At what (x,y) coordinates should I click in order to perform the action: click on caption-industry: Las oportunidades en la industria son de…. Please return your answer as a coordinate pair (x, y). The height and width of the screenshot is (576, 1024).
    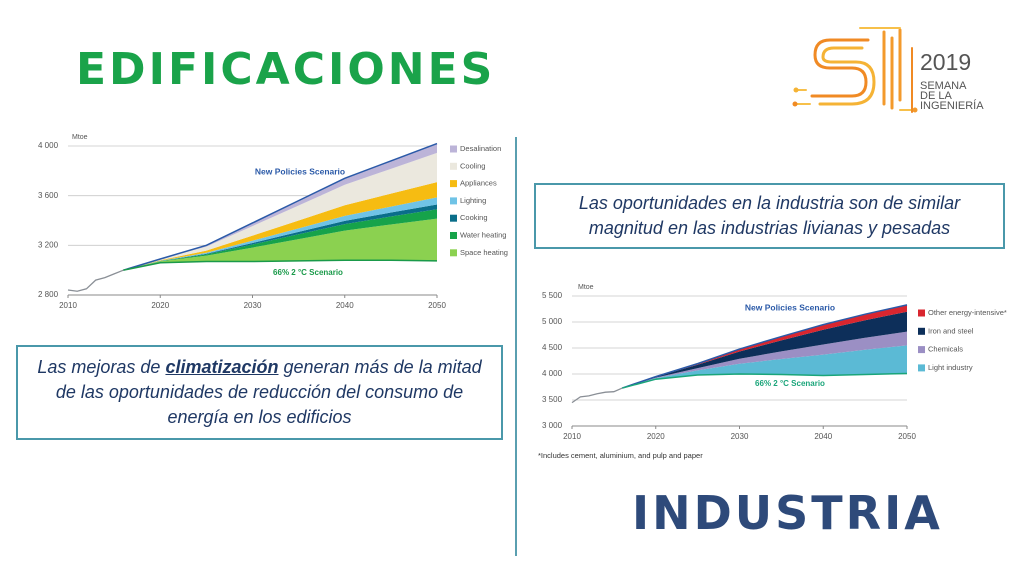
    Looking at the image, I should click on (769, 216).